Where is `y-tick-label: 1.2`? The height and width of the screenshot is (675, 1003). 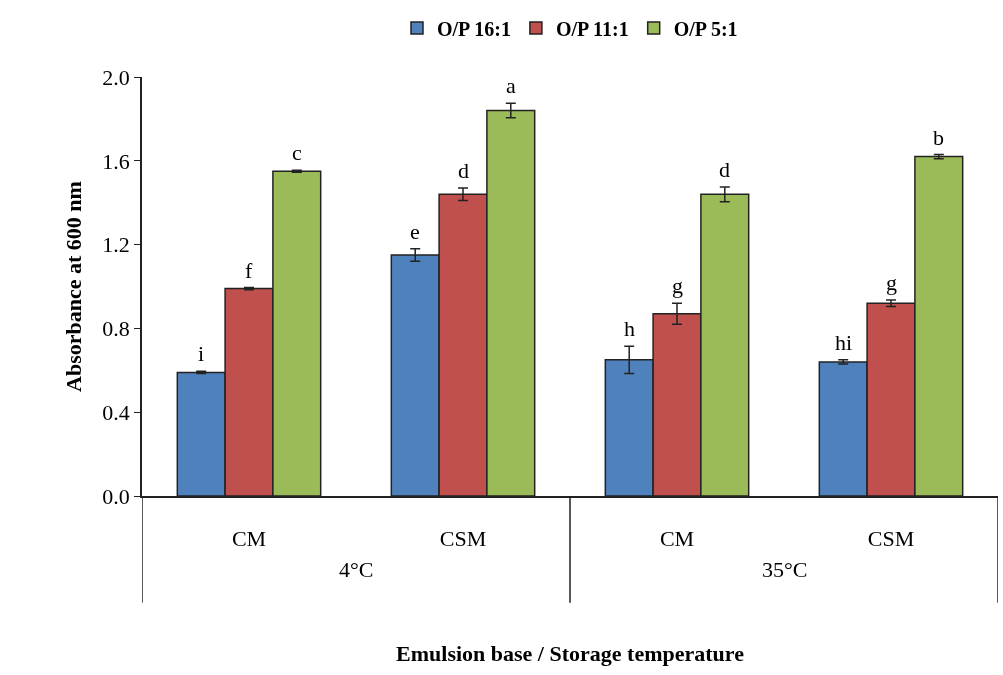
y-tick-label: 1.2 is located at coordinates (116, 245).